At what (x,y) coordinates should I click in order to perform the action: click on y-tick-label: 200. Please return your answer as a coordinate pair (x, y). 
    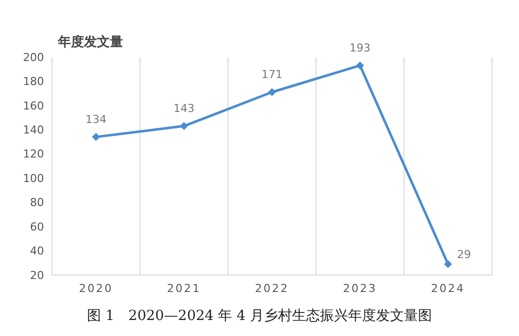
    Looking at the image, I should click on (33, 57).